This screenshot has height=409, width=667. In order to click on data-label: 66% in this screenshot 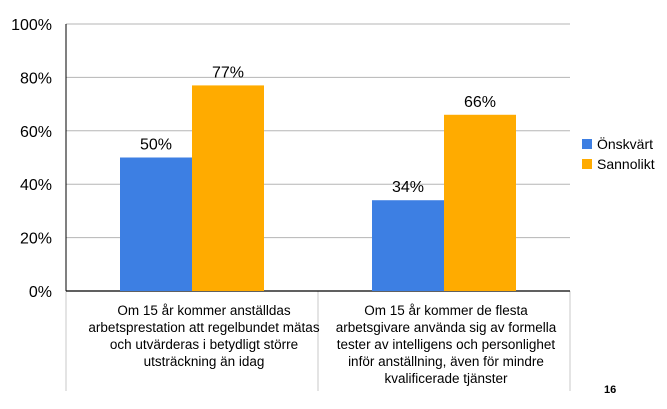, I will do `click(480, 102)`.